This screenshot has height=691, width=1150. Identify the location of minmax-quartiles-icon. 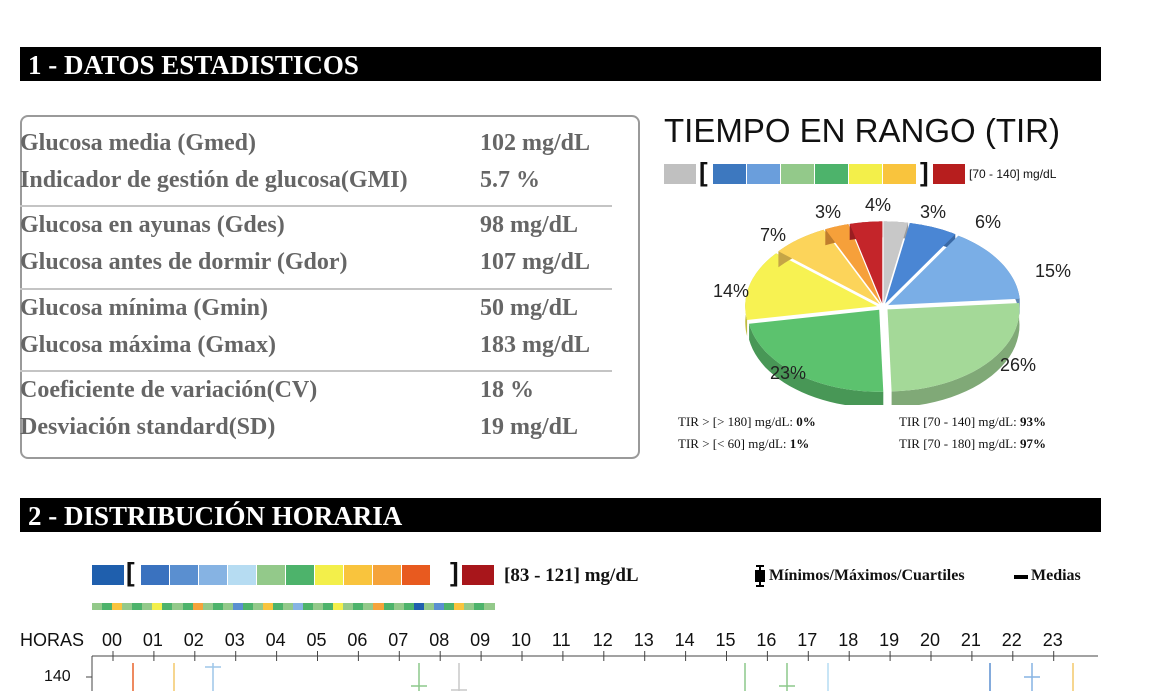
(760, 576).